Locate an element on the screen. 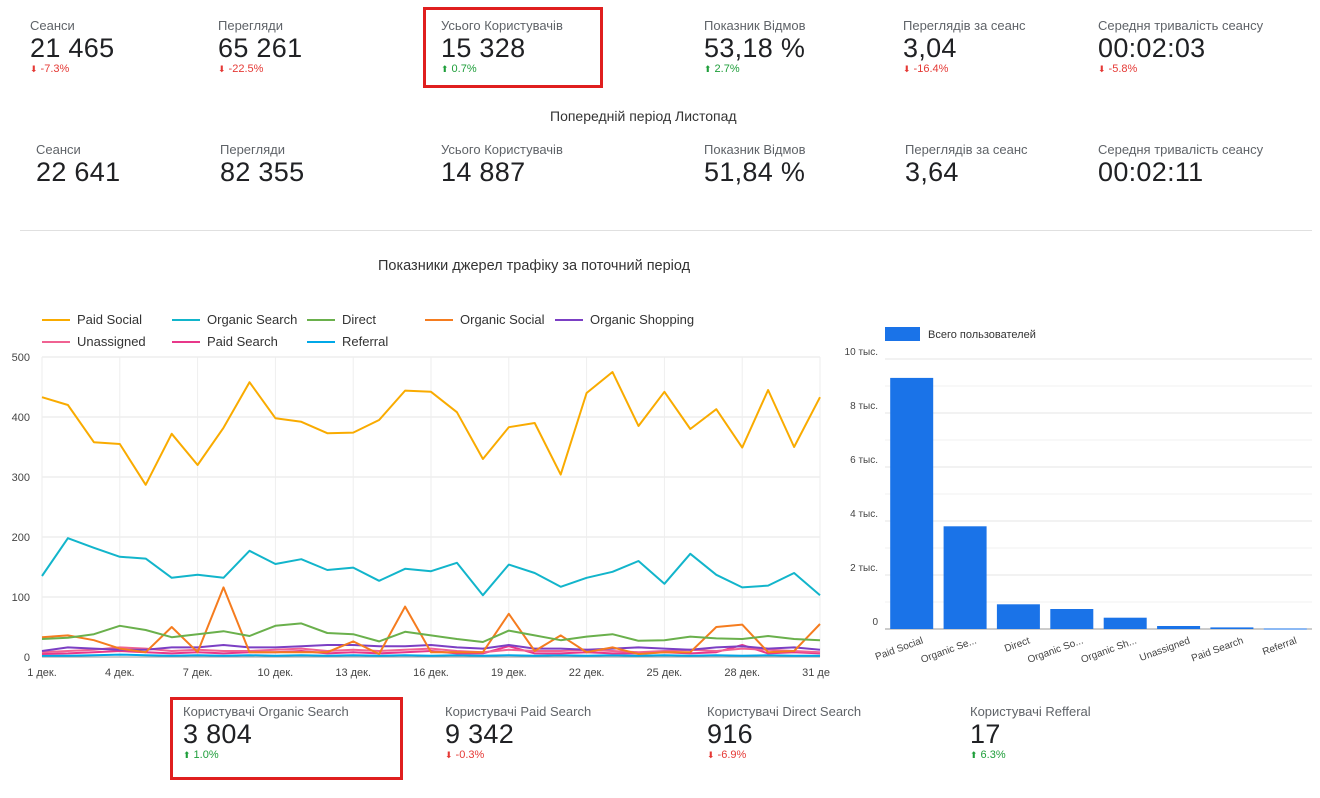 This screenshot has height=798, width=1320. legend-label: Organic Search is located at coordinates (252, 319).